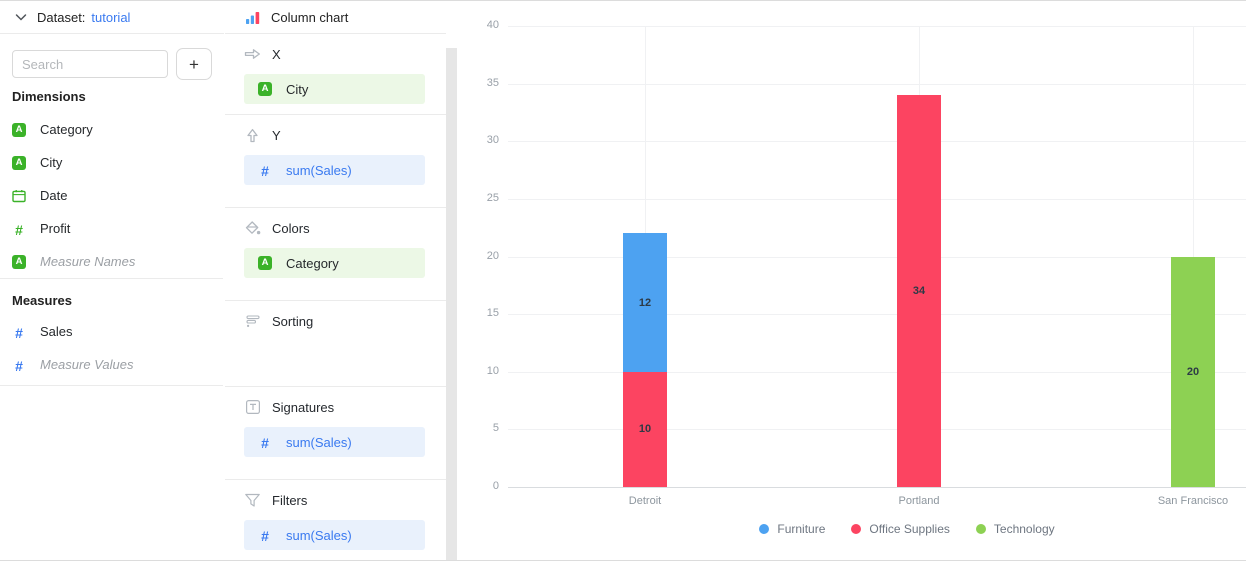 The width and height of the screenshot is (1246, 561). Describe the element at coordinates (112, 331) in the screenshot. I see `field-item-sales: # Sales` at that location.